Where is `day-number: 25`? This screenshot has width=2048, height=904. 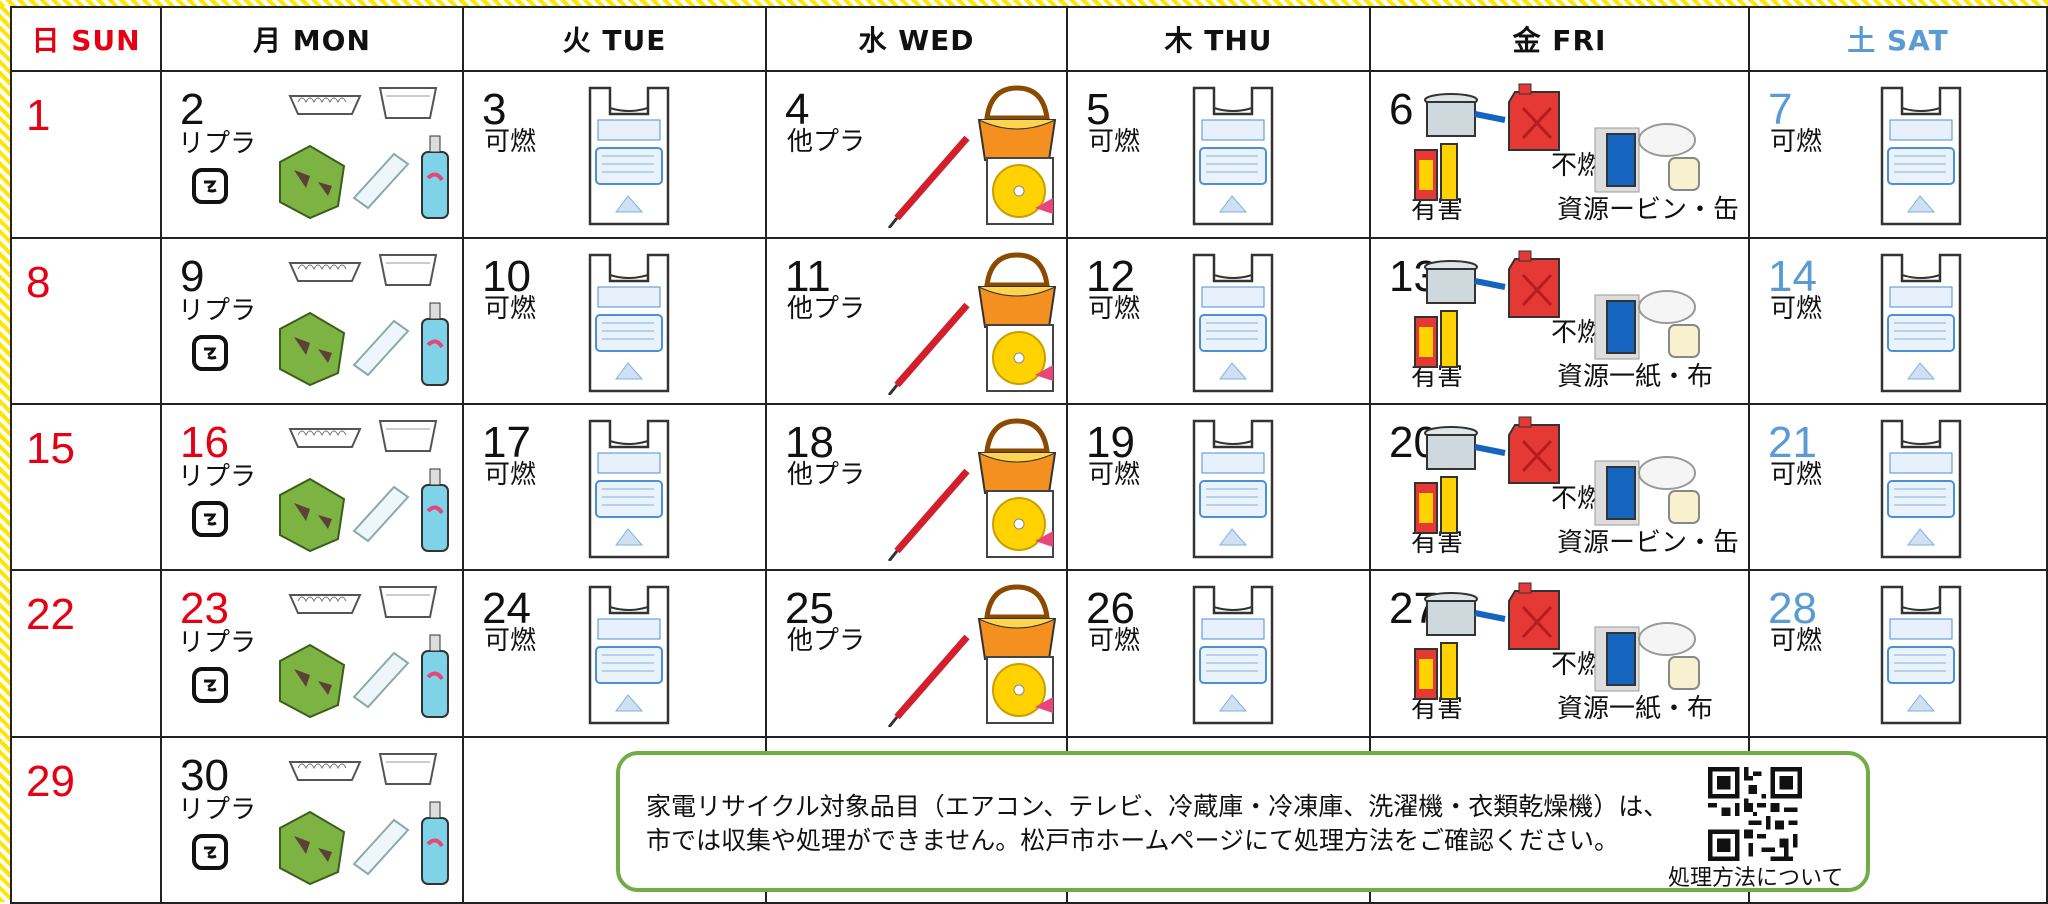
day-number: 25 is located at coordinates (809, 608).